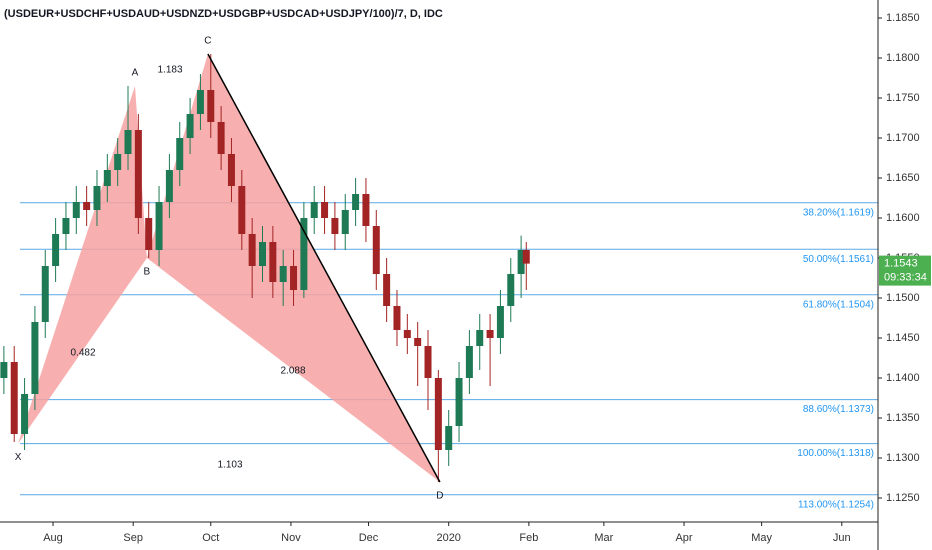  I want to click on pattern-point-label: C, so click(207, 41).